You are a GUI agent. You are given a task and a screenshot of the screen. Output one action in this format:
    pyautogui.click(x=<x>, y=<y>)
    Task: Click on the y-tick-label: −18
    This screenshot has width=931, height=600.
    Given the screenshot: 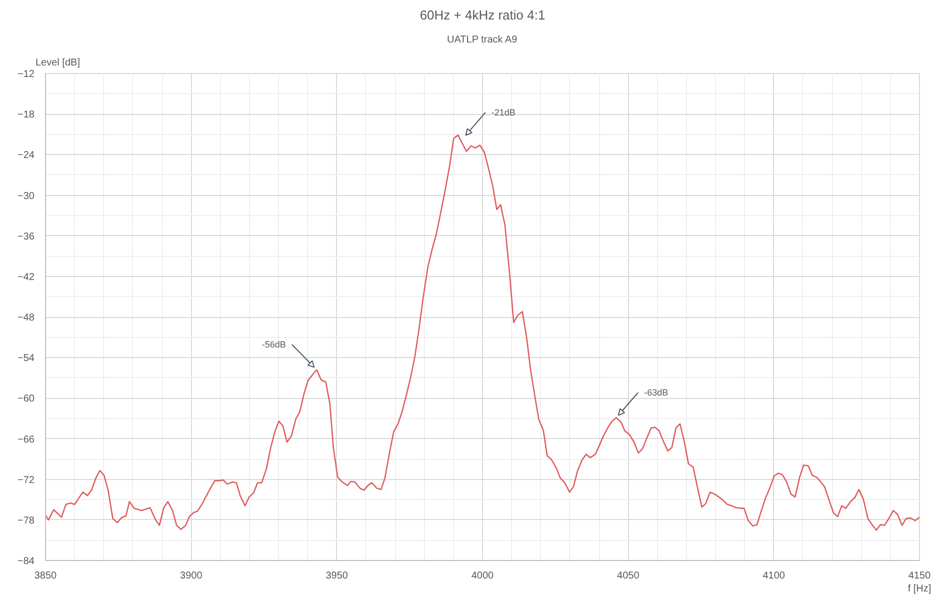 What is the action you would take?
    pyautogui.click(x=26, y=115)
    